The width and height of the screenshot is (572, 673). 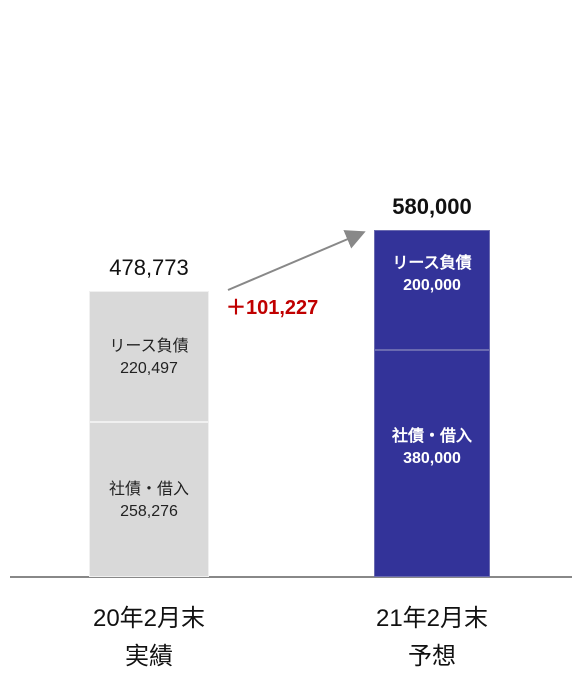 I want to click on annotation: ＋101,227, so click(x=272, y=308).